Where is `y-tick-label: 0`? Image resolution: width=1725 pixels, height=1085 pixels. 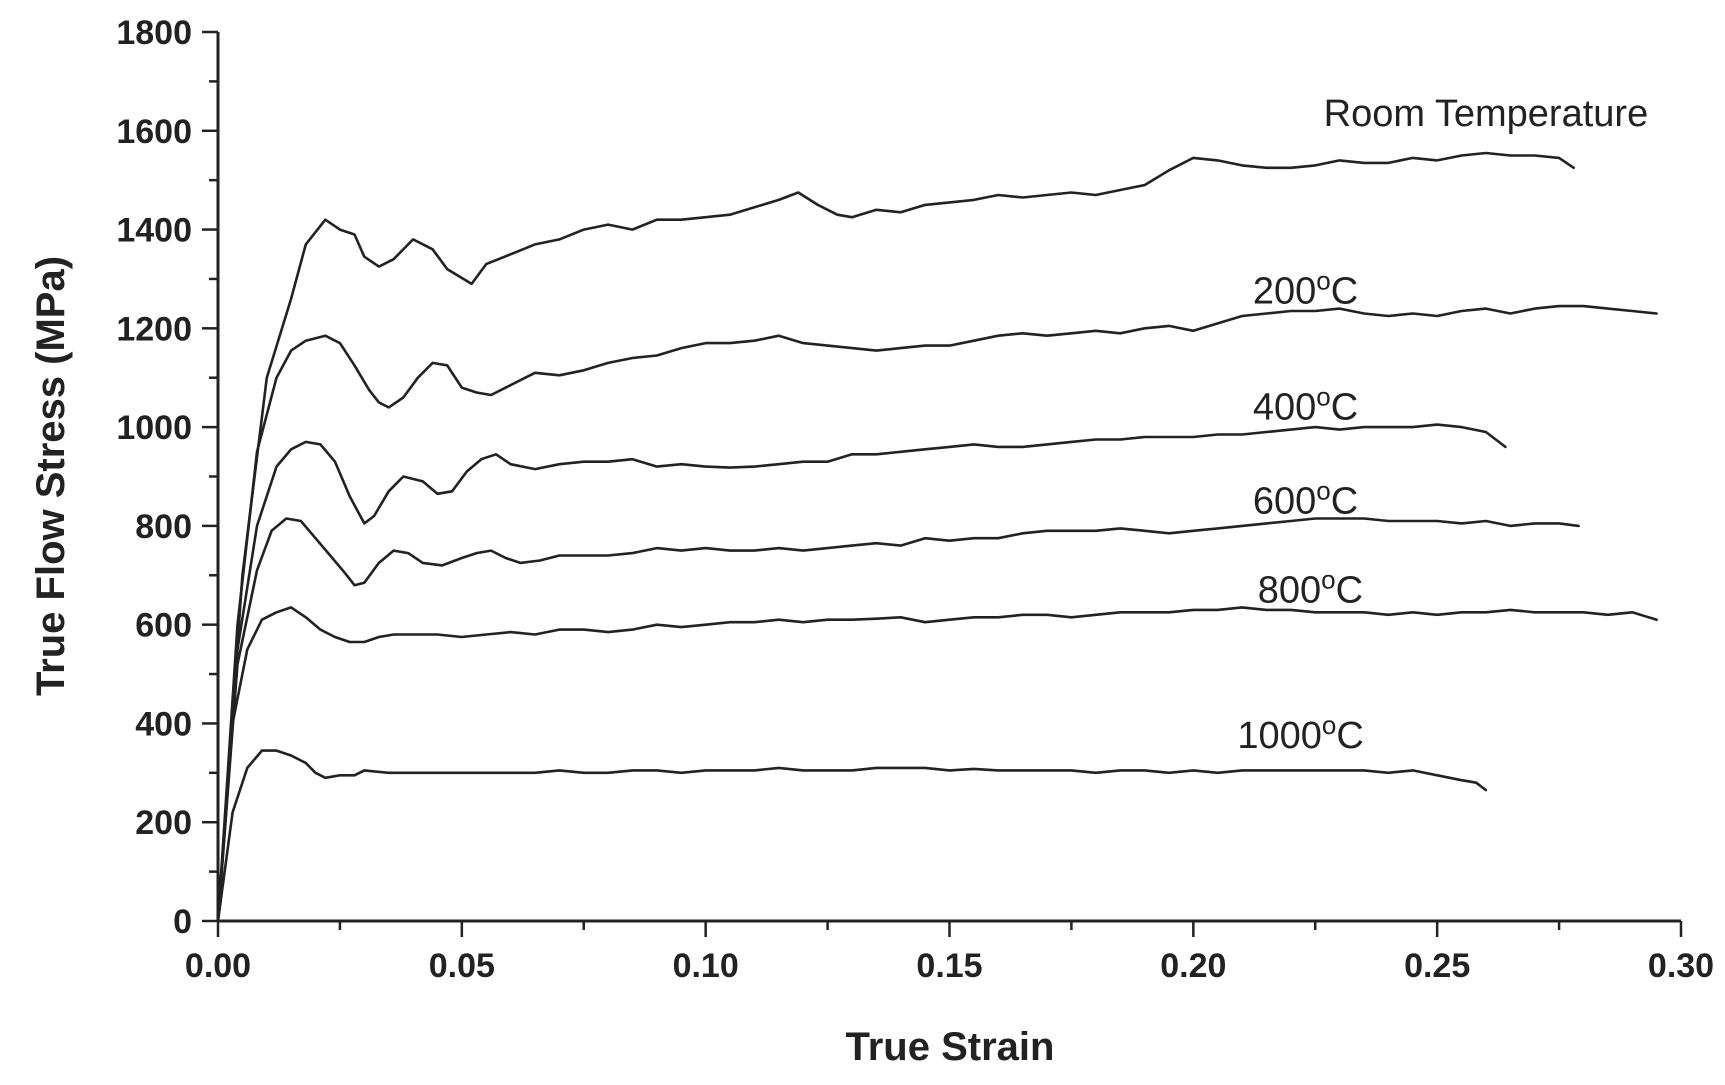 y-tick-label: 0 is located at coordinates (182, 922).